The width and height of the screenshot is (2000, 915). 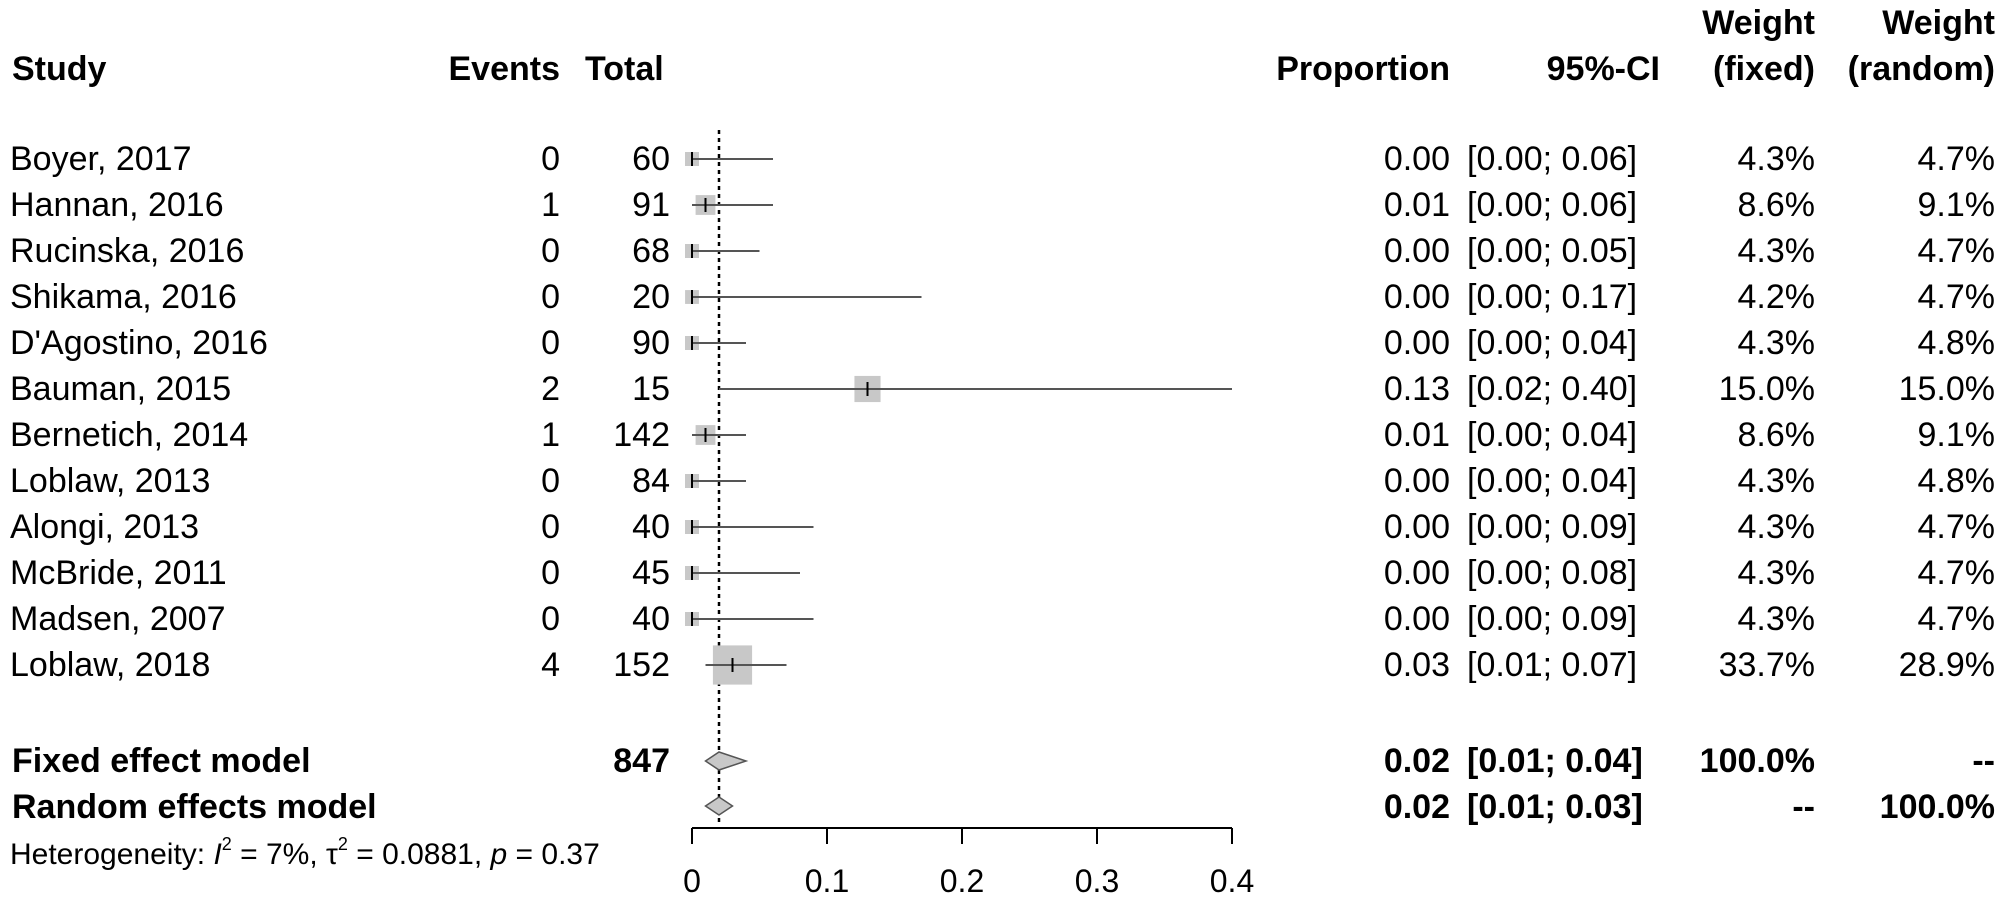 What do you see at coordinates (1946, 665) in the screenshot?
I see `study-weight-random: 28.9%` at bounding box center [1946, 665].